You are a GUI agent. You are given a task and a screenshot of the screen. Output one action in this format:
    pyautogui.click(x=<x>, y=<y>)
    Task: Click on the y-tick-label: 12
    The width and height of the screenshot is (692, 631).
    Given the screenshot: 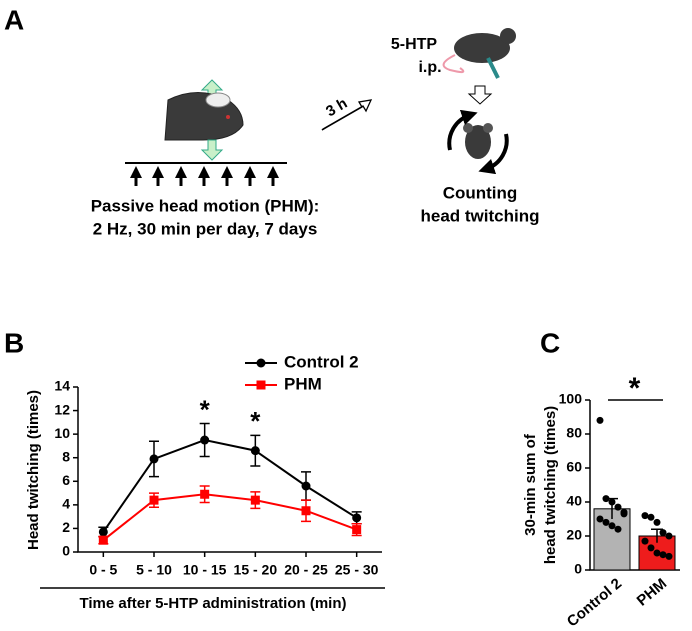 What is the action you would take?
    pyautogui.click(x=62, y=409)
    